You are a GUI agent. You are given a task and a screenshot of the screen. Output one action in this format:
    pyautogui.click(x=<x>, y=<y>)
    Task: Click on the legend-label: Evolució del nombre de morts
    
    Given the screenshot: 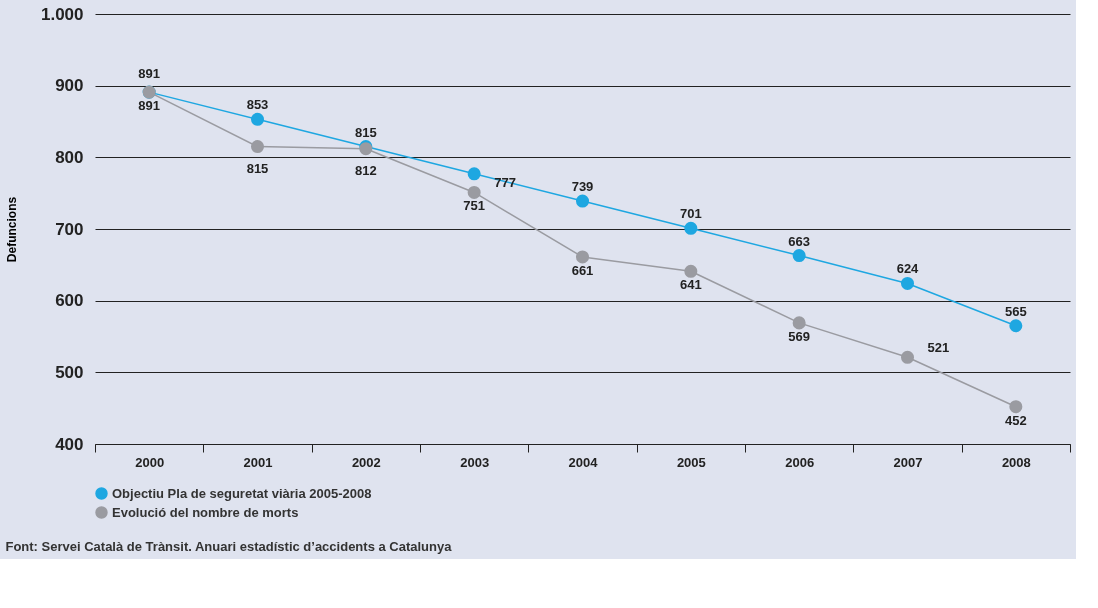 What is the action you would take?
    pyautogui.click(x=205, y=512)
    